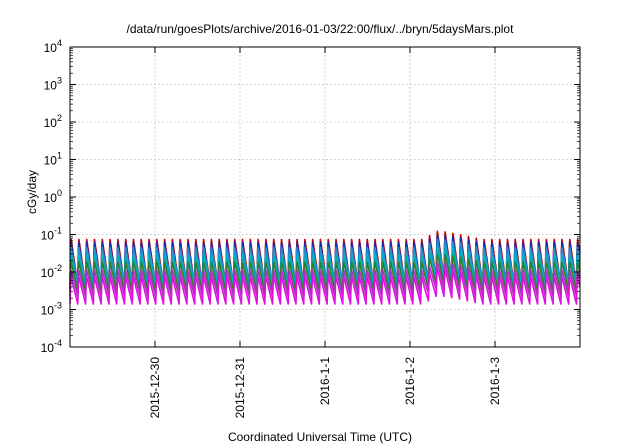 Image resolution: width=640 pixels, height=448 pixels. I want to click on series-lines, so click(325, 267).